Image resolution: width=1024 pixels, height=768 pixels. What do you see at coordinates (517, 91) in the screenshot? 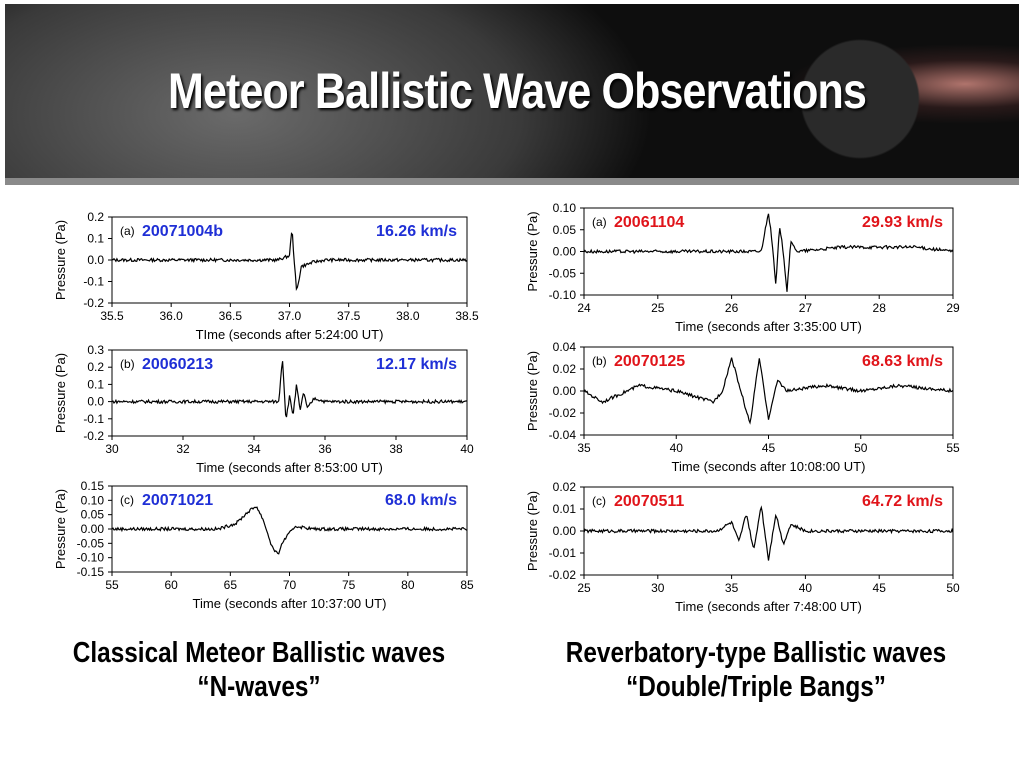
I see `slide-title: Meteor Ballistic Wave Observations` at bounding box center [517, 91].